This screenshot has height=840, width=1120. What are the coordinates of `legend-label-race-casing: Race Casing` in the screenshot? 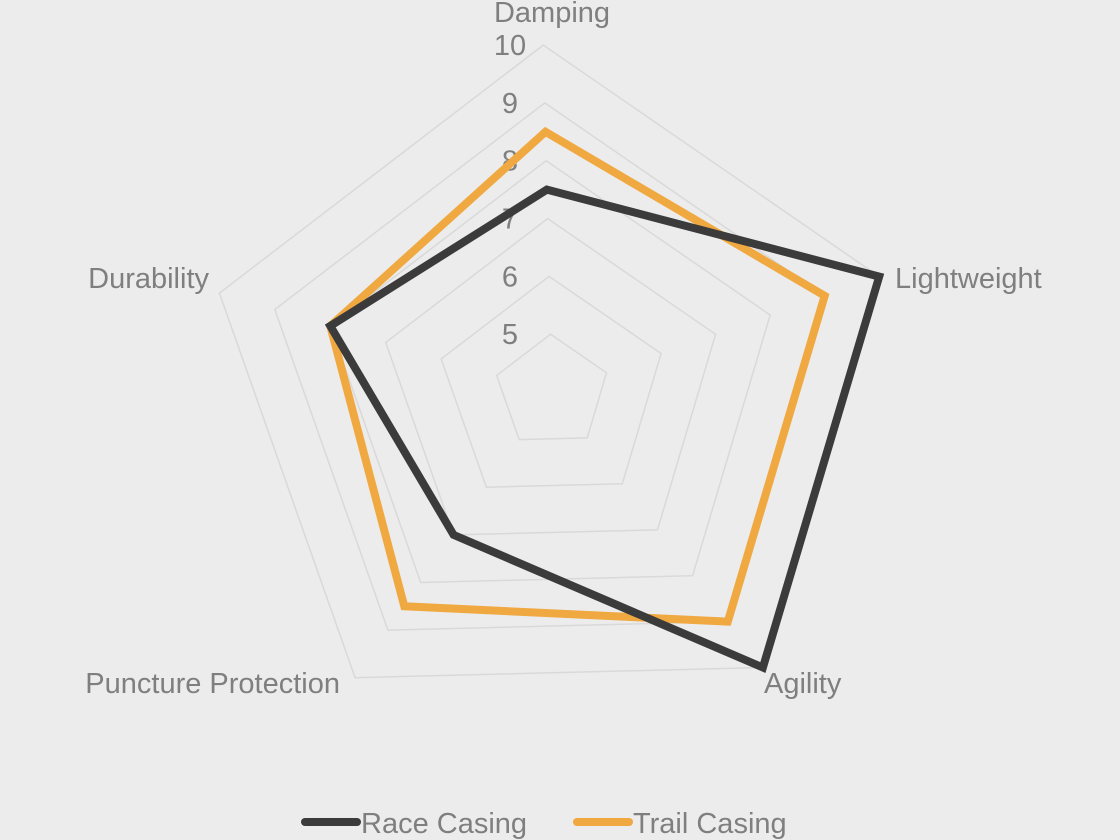 It's located at (444, 824).